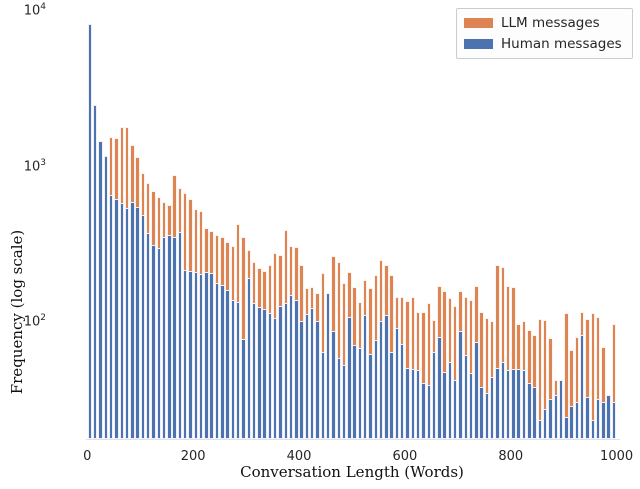  I want to click on y-tick-label: 10³, so click(34, 165).